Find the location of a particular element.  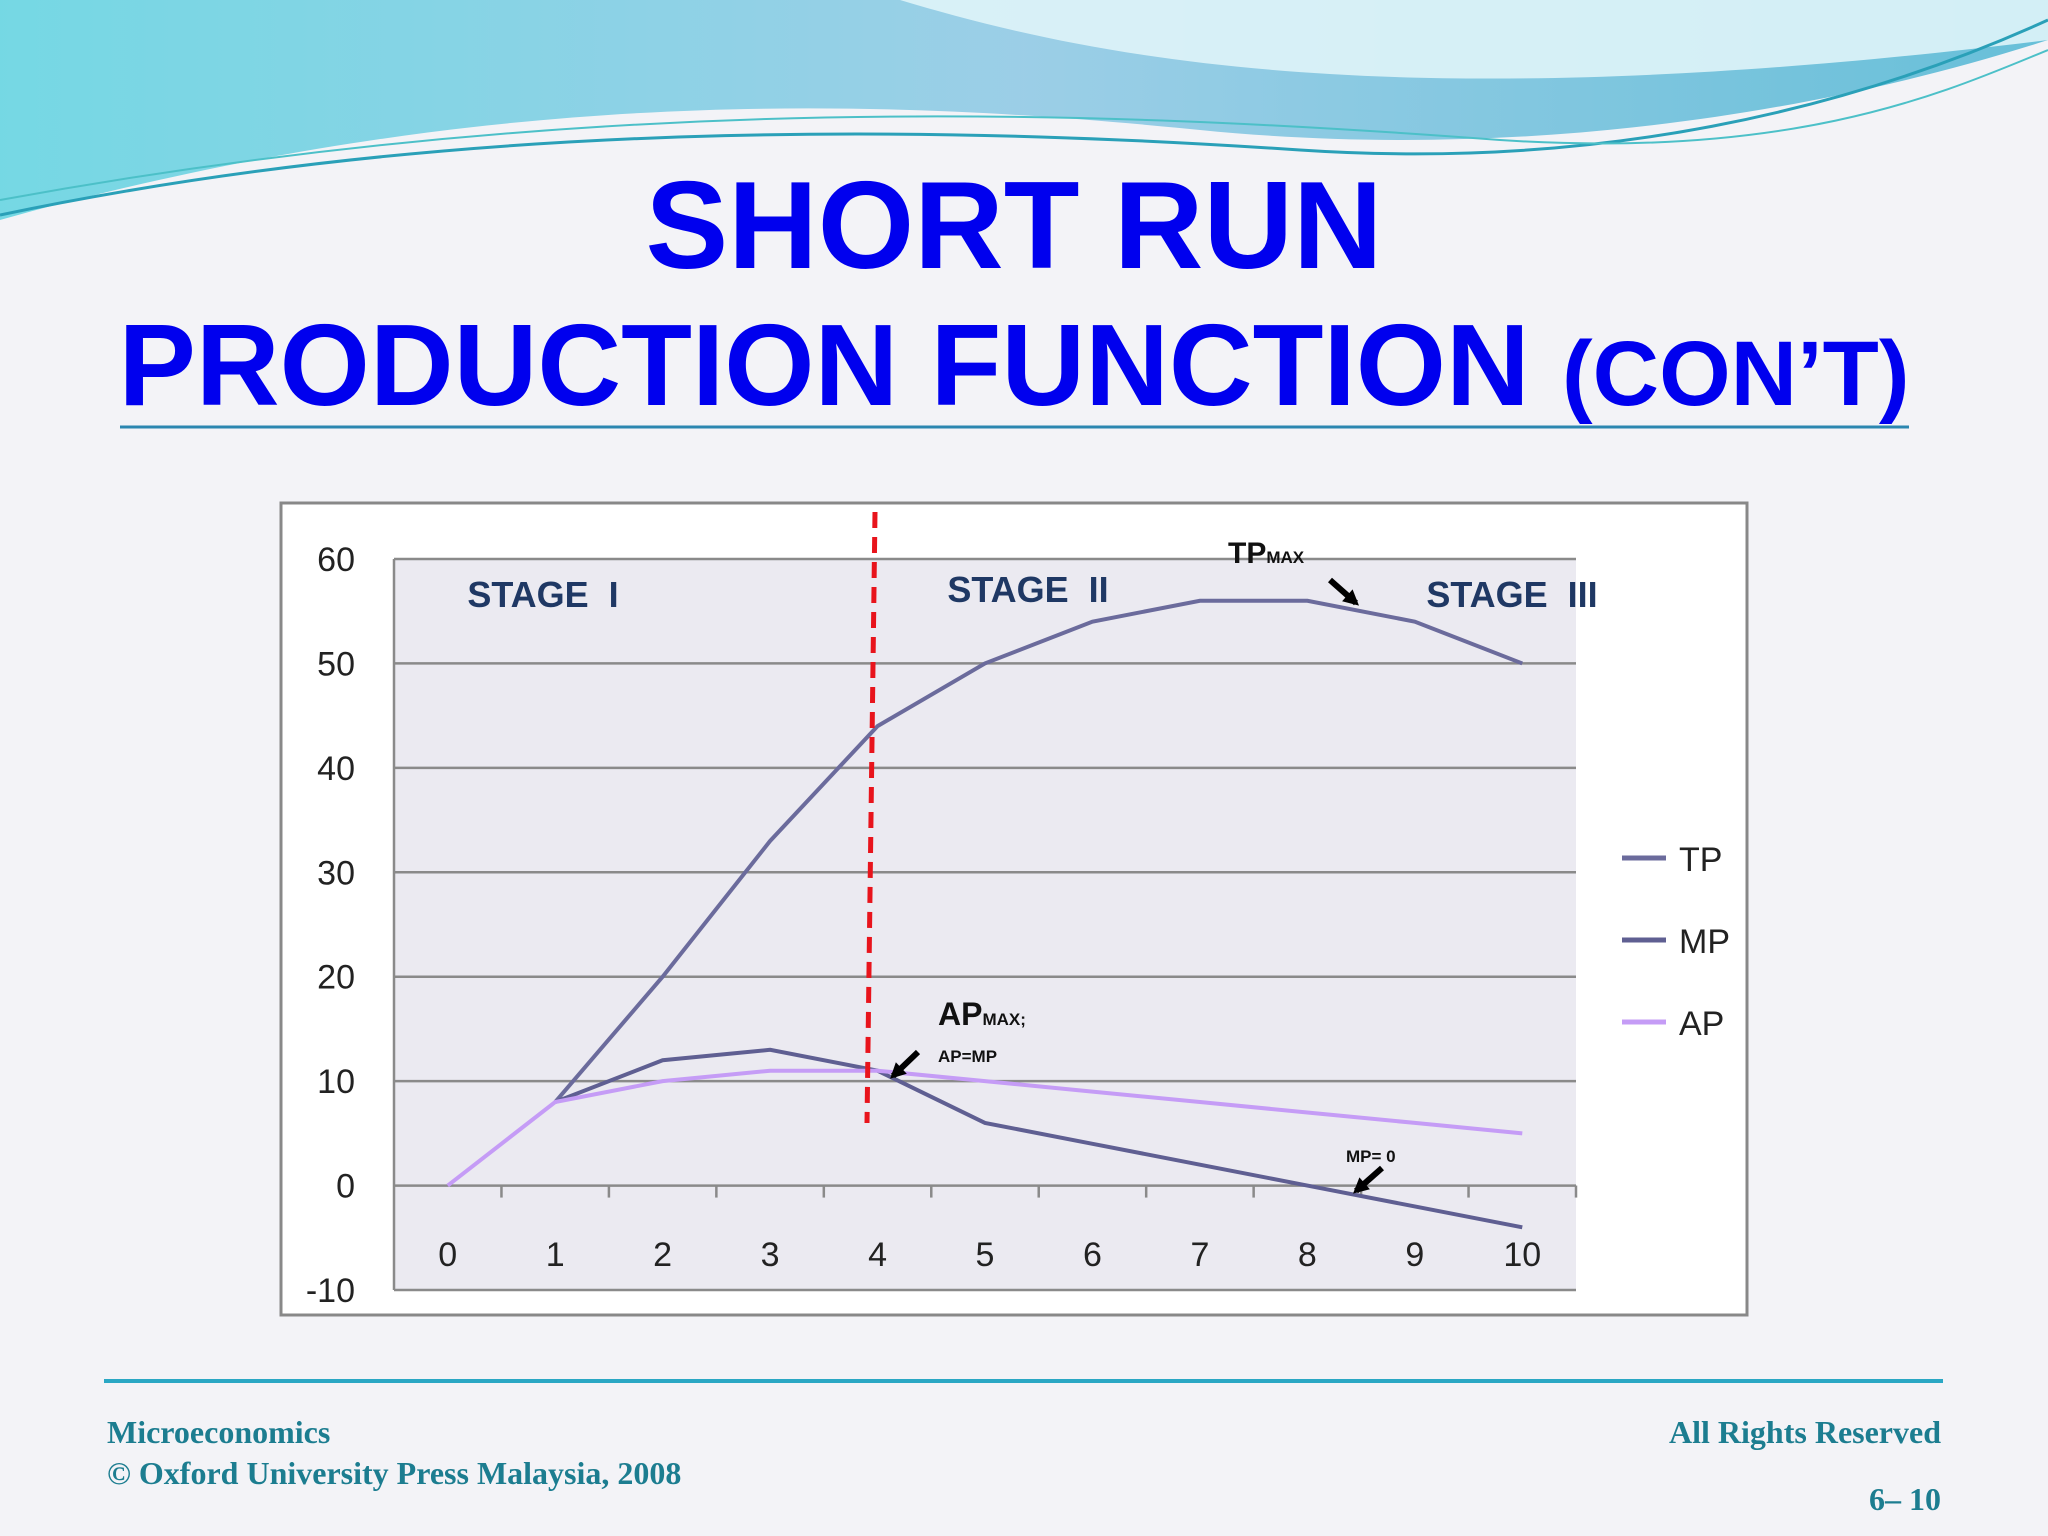

footer-text: All Rights Reserved is located at coordinates (1805, 1432).